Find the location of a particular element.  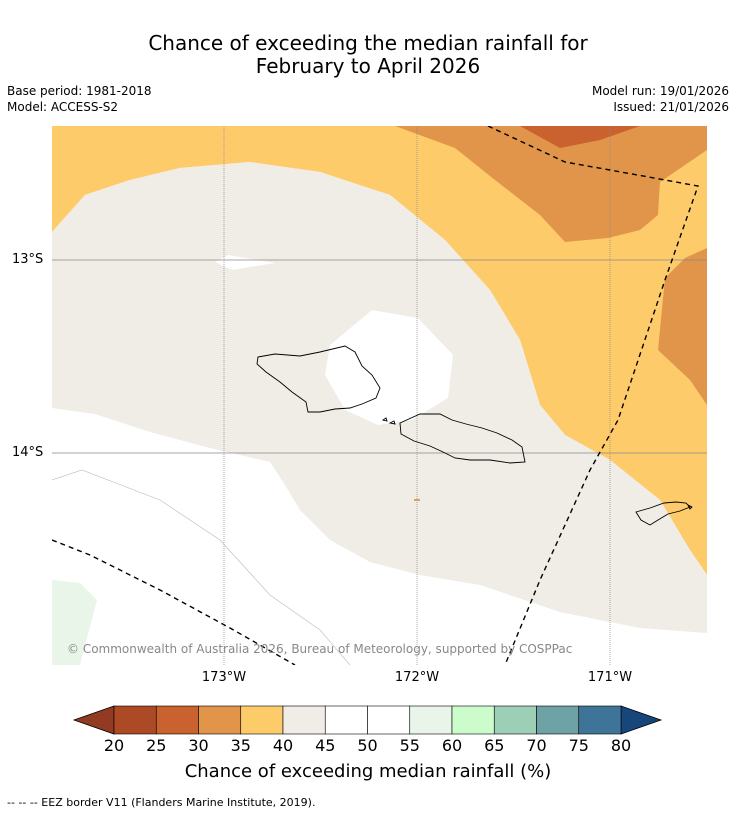

tutuila-island is located at coordinates (663, 513).